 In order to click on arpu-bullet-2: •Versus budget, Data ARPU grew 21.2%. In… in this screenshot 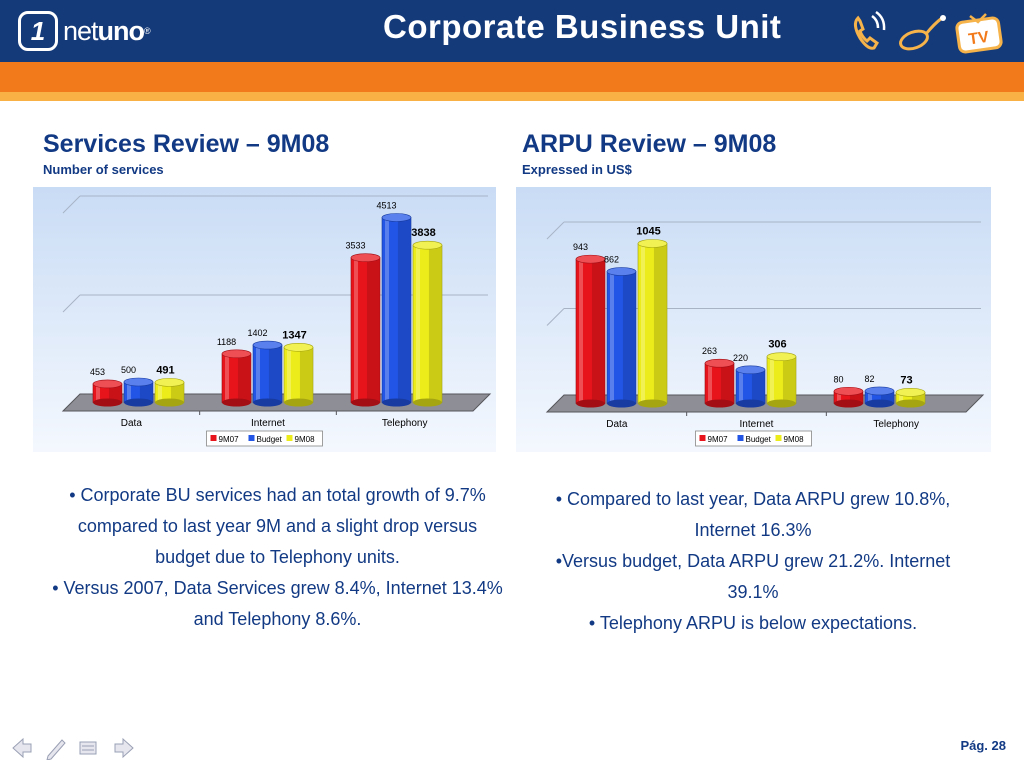, I will do `click(753, 576)`.